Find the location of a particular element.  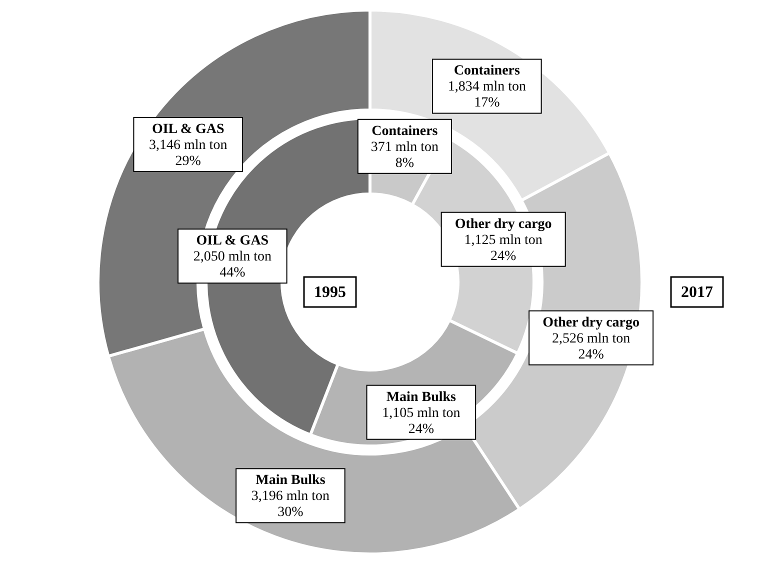

data-label: 3,196 mln ton 30% is located at coordinates (290, 504).